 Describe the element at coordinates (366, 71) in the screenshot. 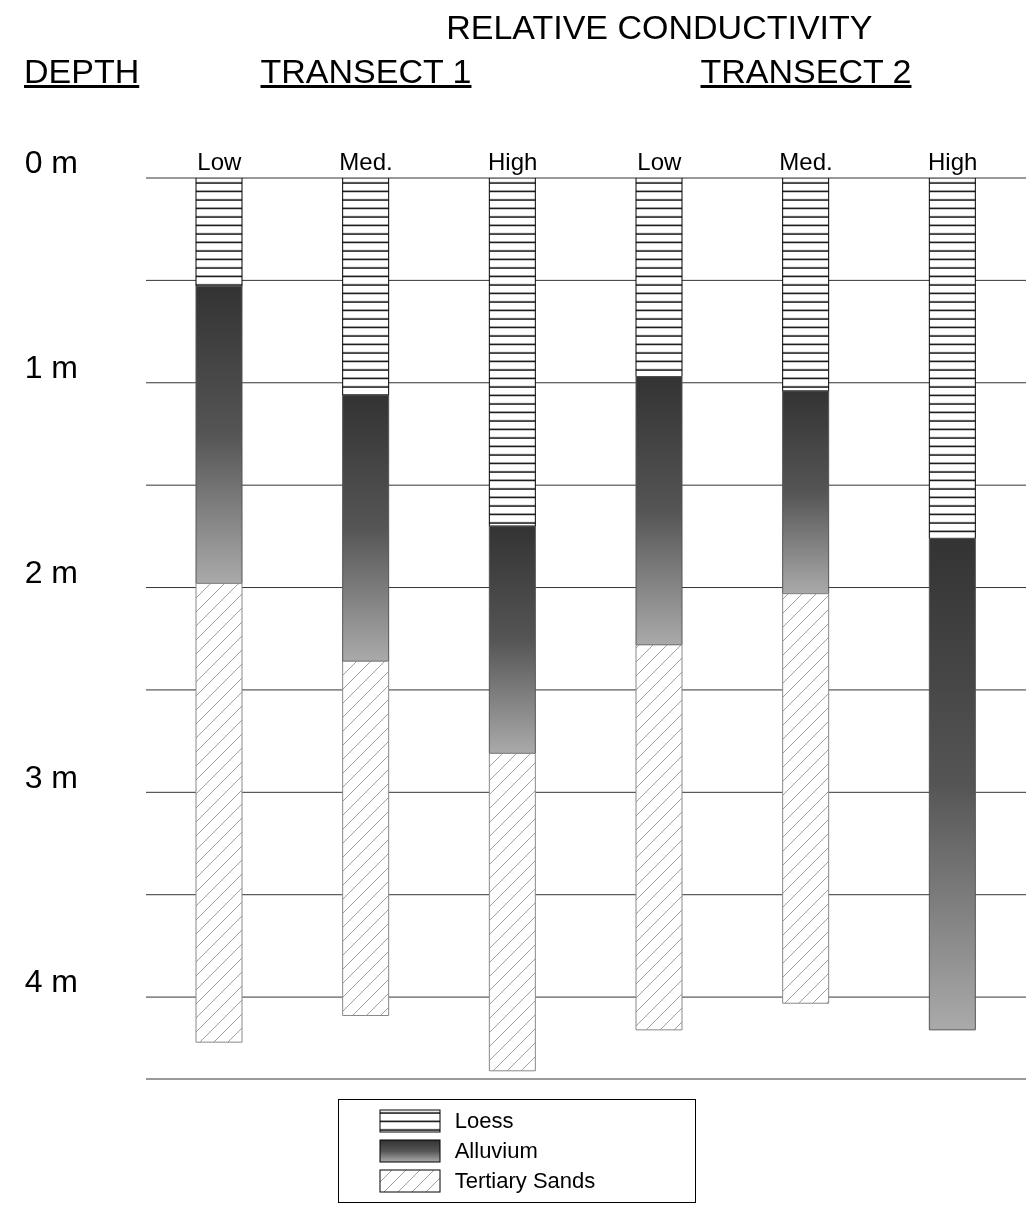

I see `text: TRANSECT 1` at that location.